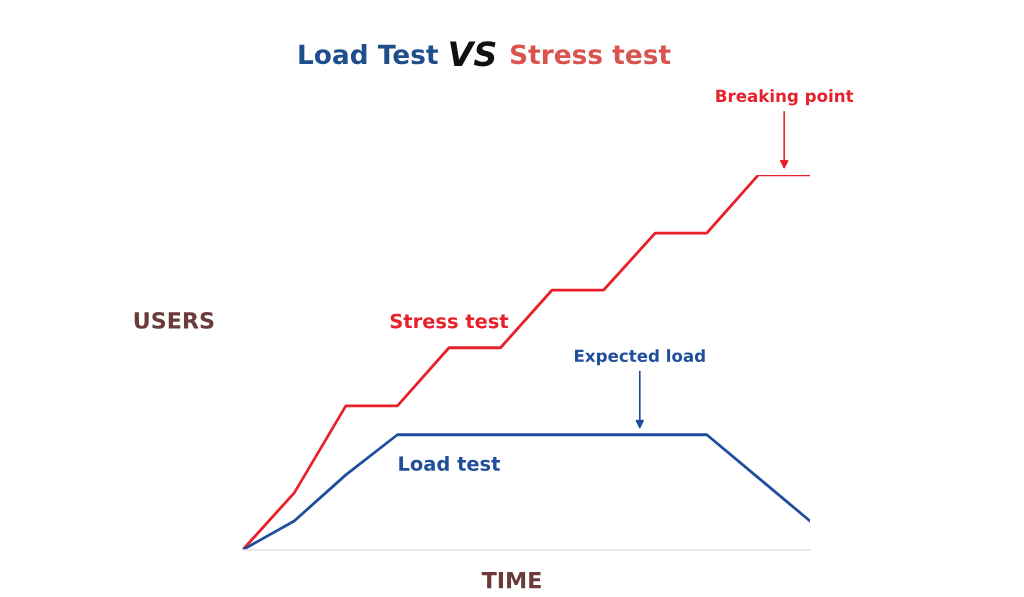 The height and width of the screenshot is (597, 1024). What do you see at coordinates (485, 54) in the screenshot?
I see `chart-title: Load Test VS Stress test` at bounding box center [485, 54].